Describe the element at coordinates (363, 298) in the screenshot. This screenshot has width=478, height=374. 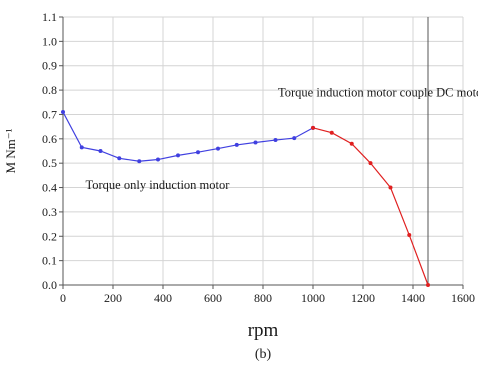
I see `x-tick-label: 1200` at that location.